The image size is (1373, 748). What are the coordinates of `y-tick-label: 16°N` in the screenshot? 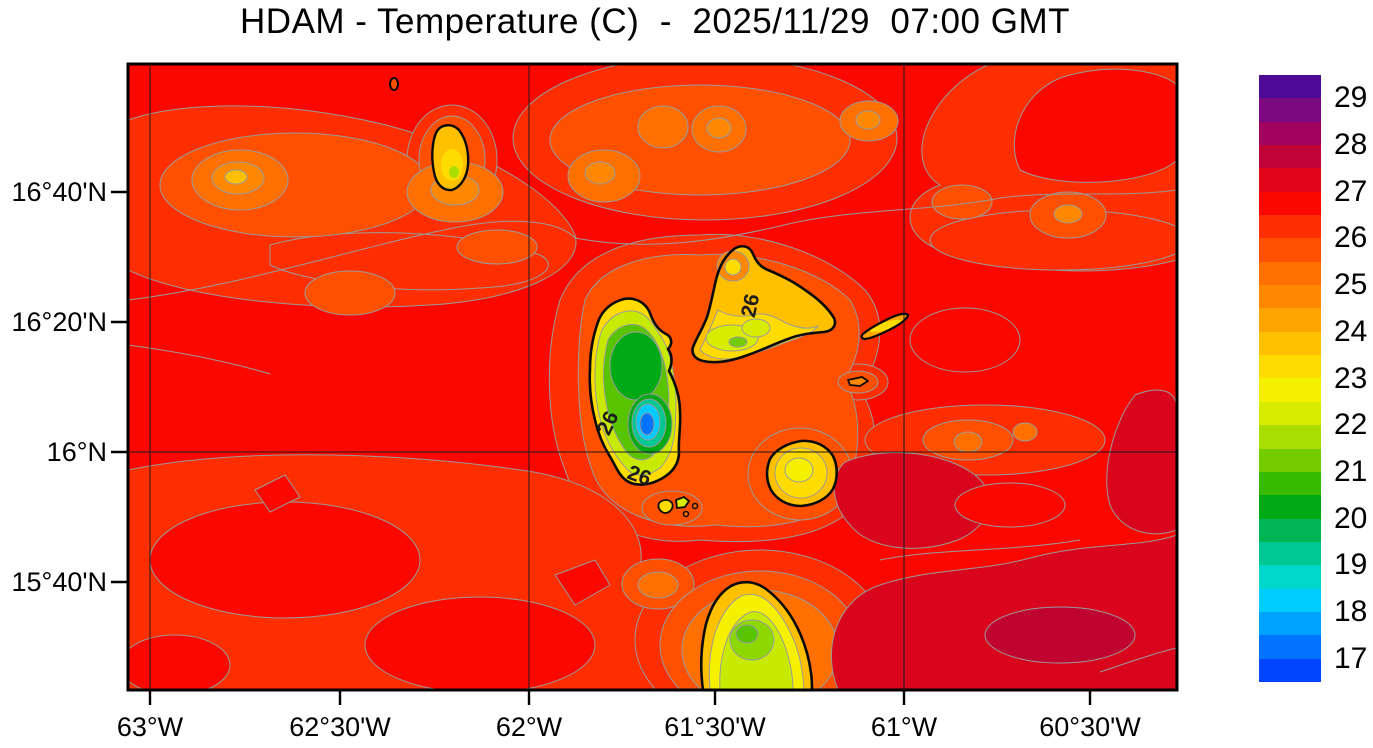 It's located at (76, 452).